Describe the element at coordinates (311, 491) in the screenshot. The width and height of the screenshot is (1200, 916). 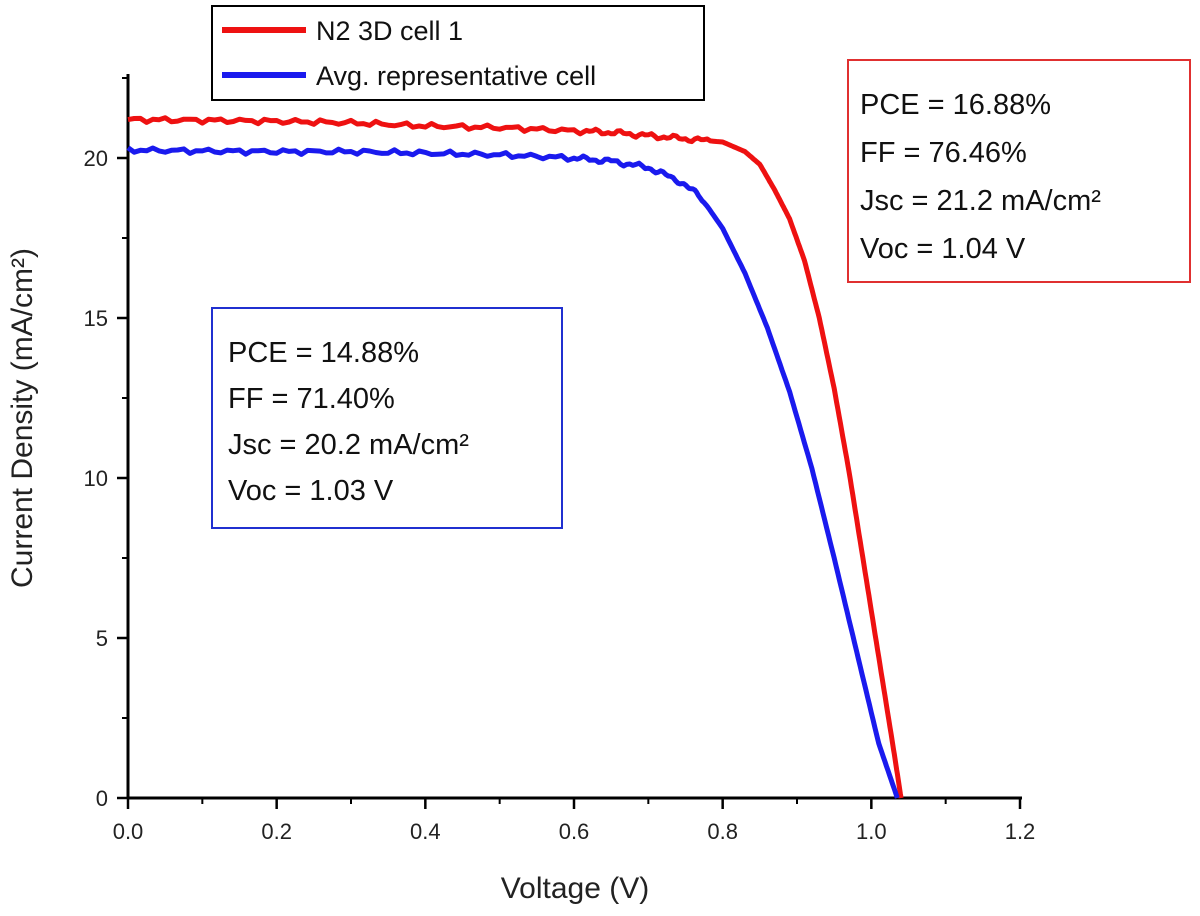
I see `annotation-blue-voc: Voc = 1.03 V` at that location.